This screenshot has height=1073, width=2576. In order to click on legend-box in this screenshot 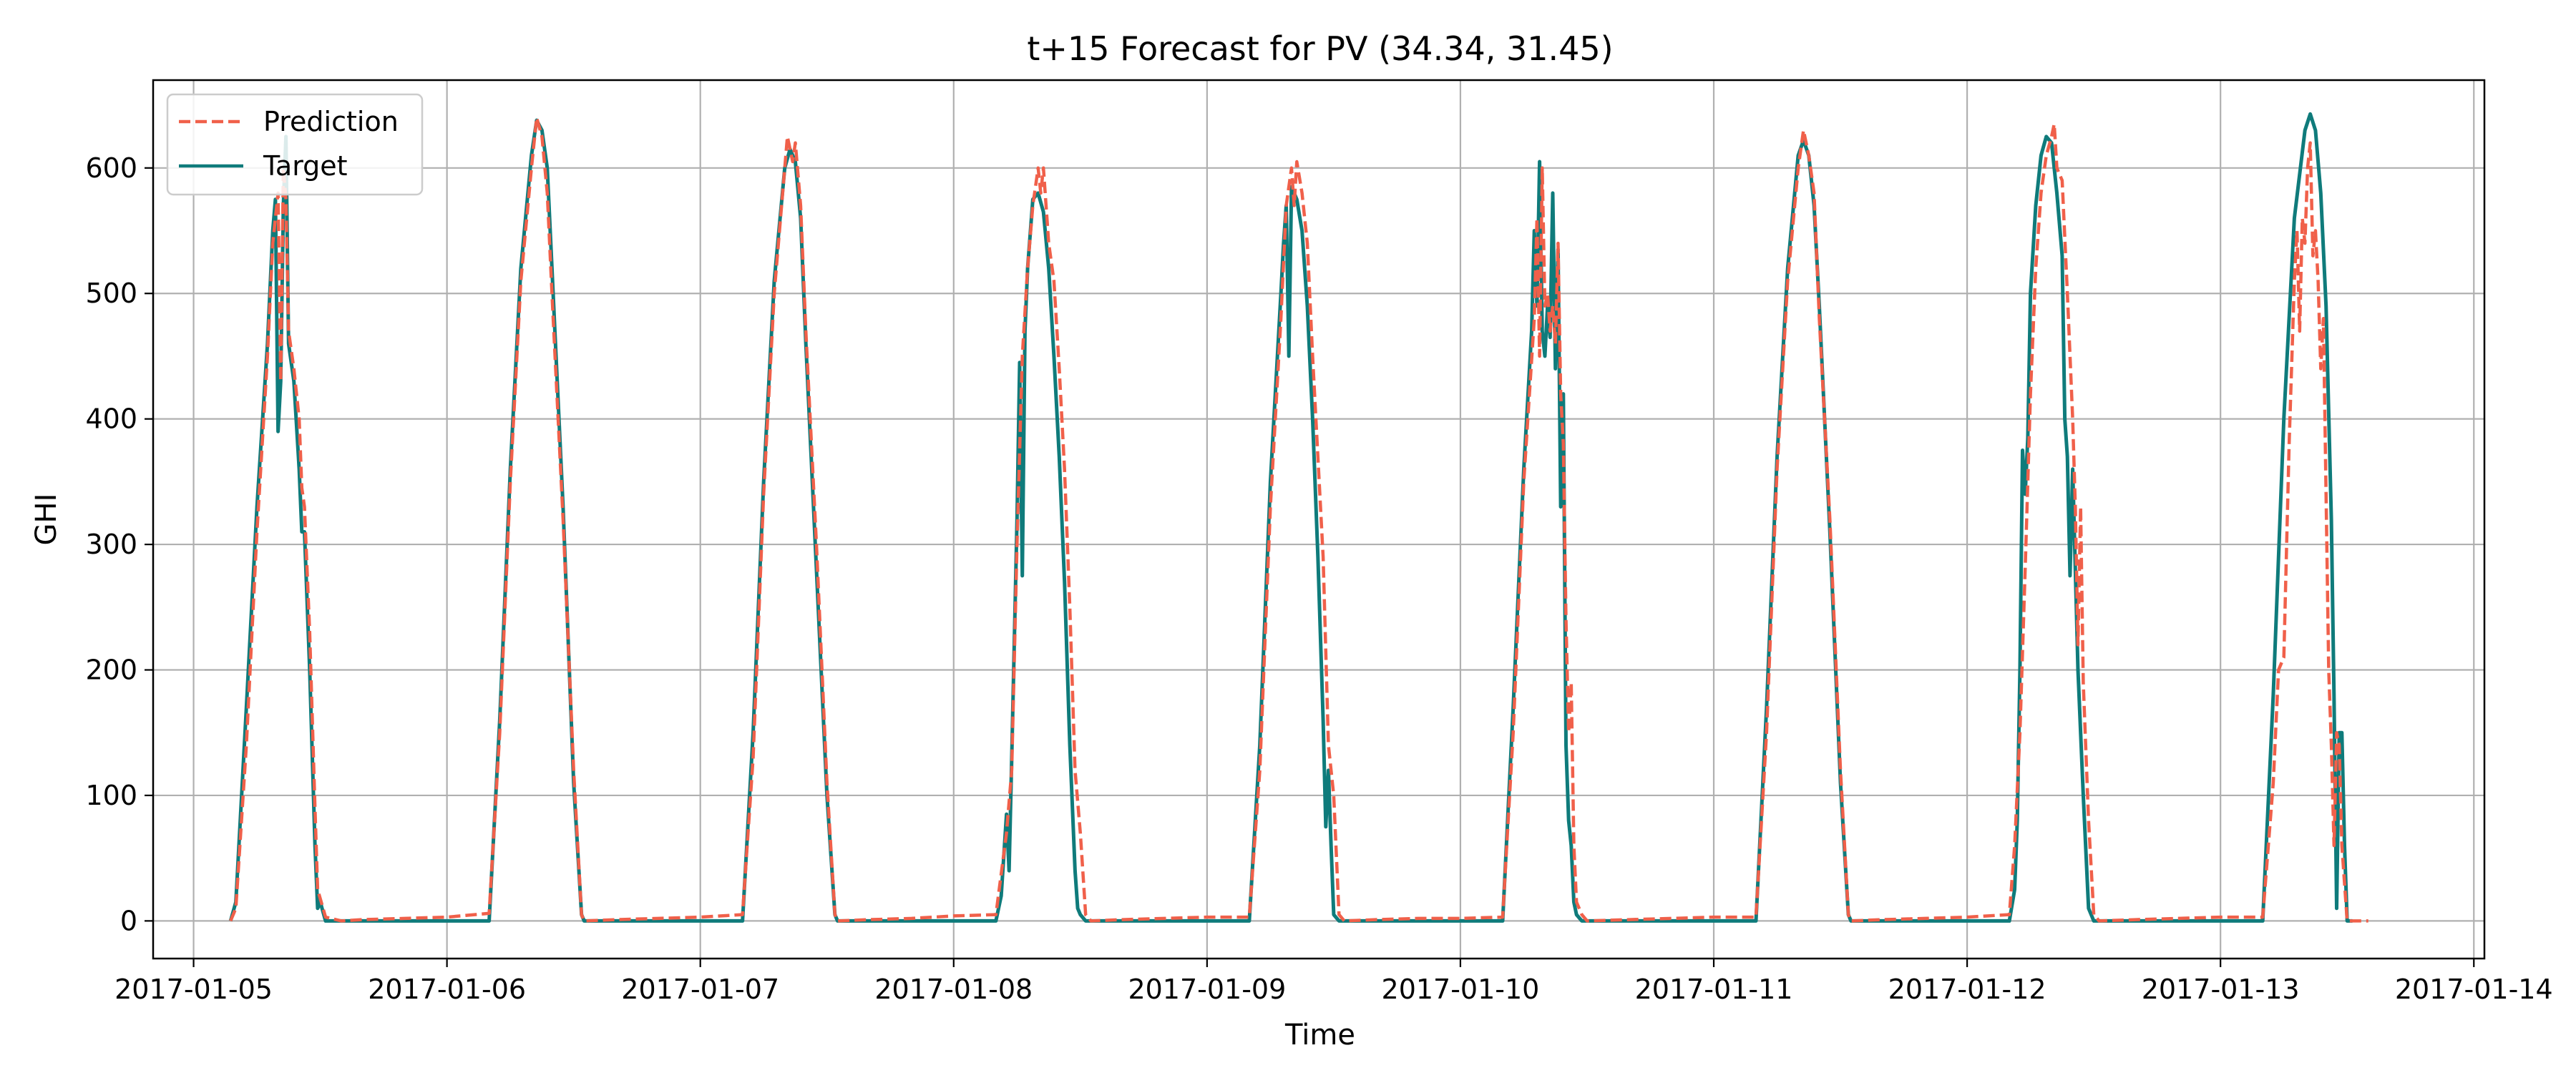, I will do `click(295, 144)`.